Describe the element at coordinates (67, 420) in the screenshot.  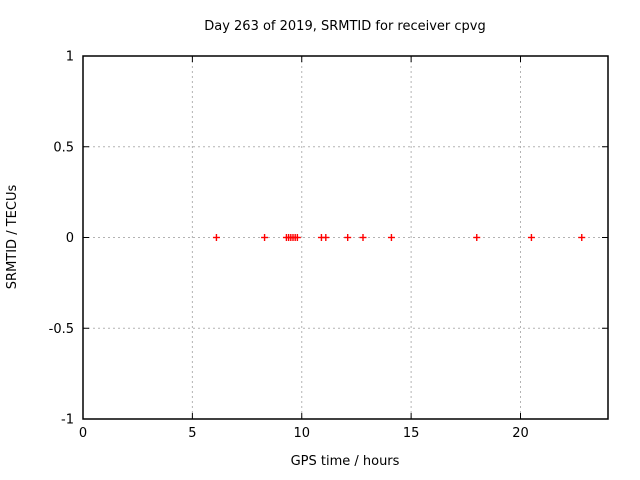
I see `y-tick-label: -1` at that location.